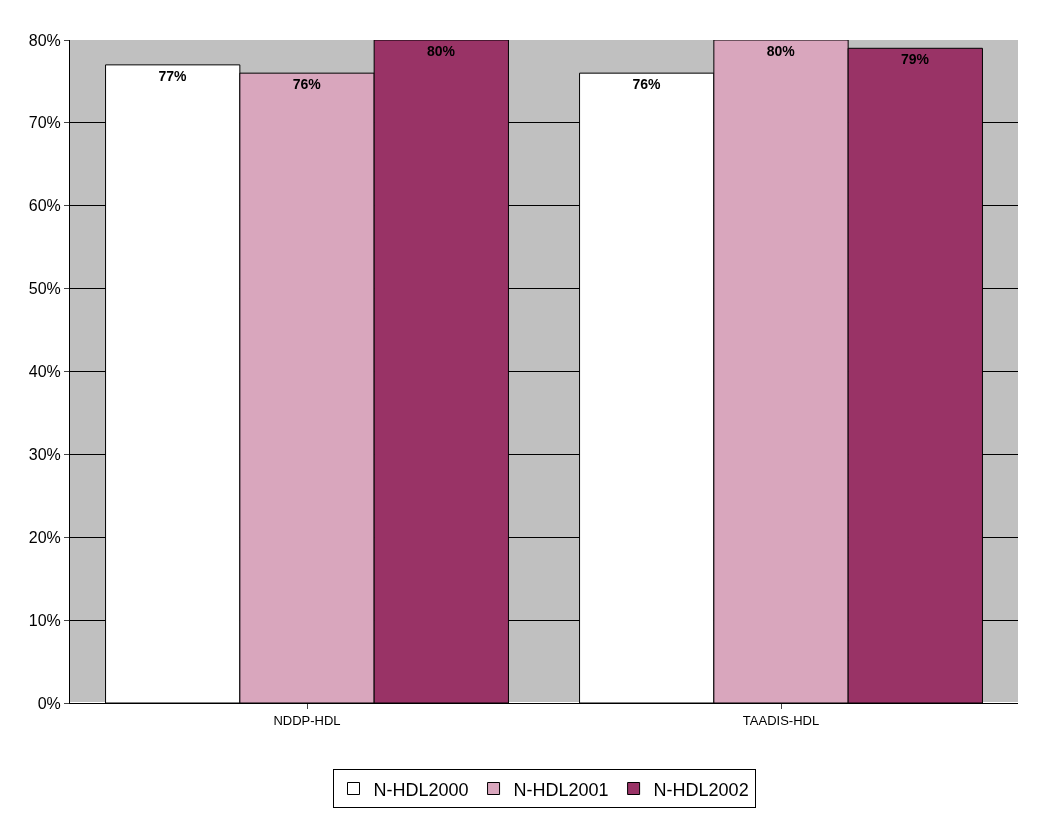 This screenshot has width=1058, height=820. Describe the element at coordinates (701, 789) in the screenshot. I see `legend-label: N-HDL2002` at that location.